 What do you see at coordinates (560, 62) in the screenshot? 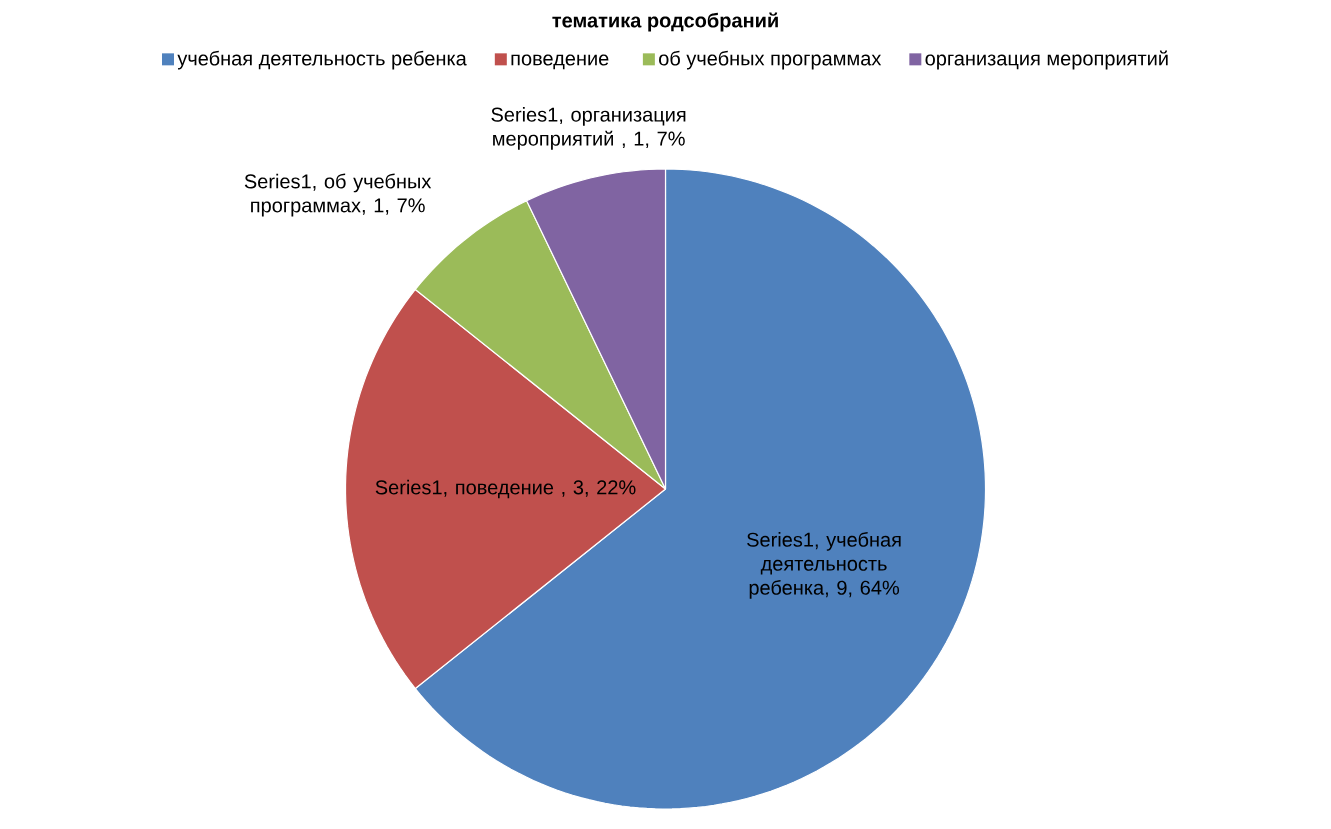
I see `legend-label: поведение` at bounding box center [560, 62].